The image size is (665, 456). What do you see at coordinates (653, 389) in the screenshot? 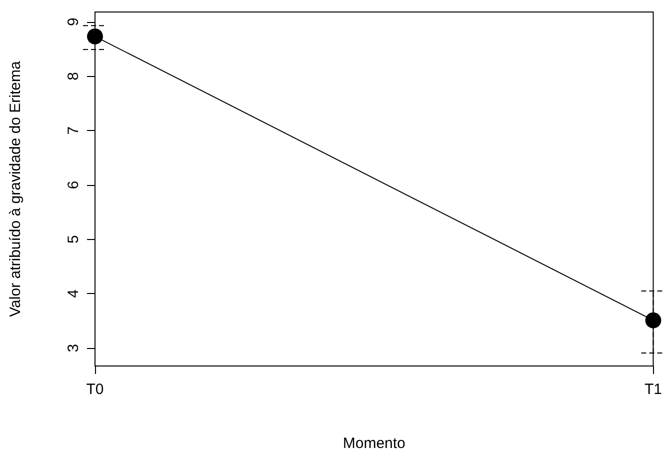
I see `x-tick-label: T1` at bounding box center [653, 389].